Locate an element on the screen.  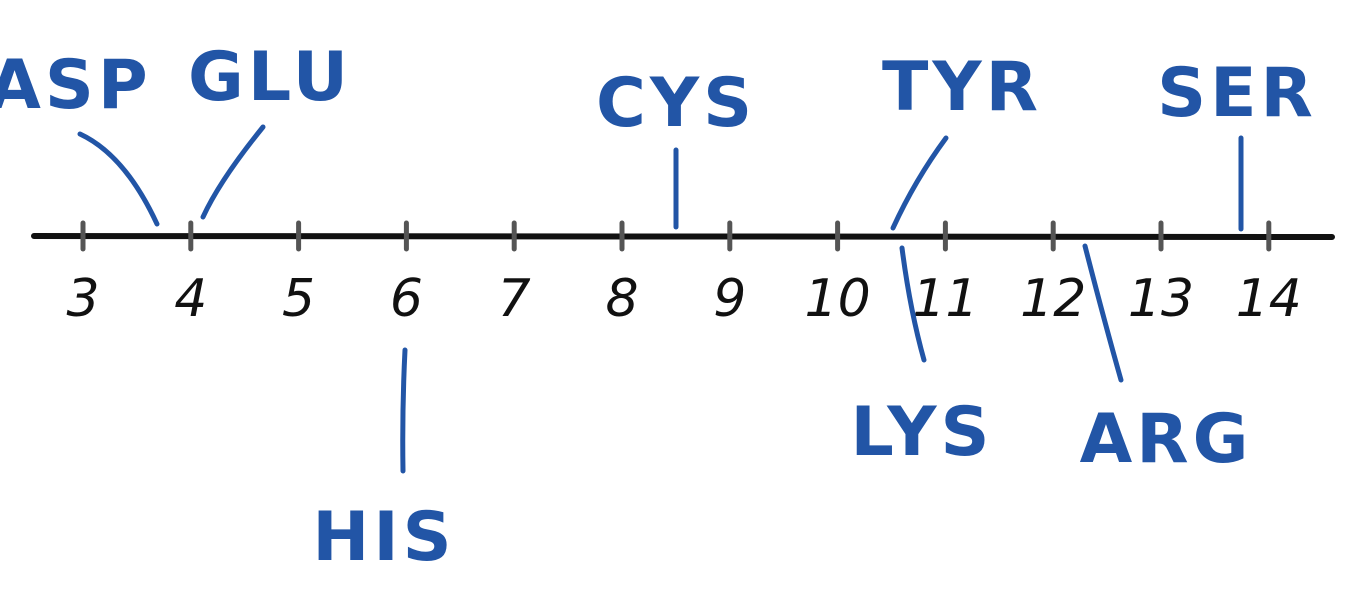
tick-label-3: 3 is located at coordinates (82, 299).